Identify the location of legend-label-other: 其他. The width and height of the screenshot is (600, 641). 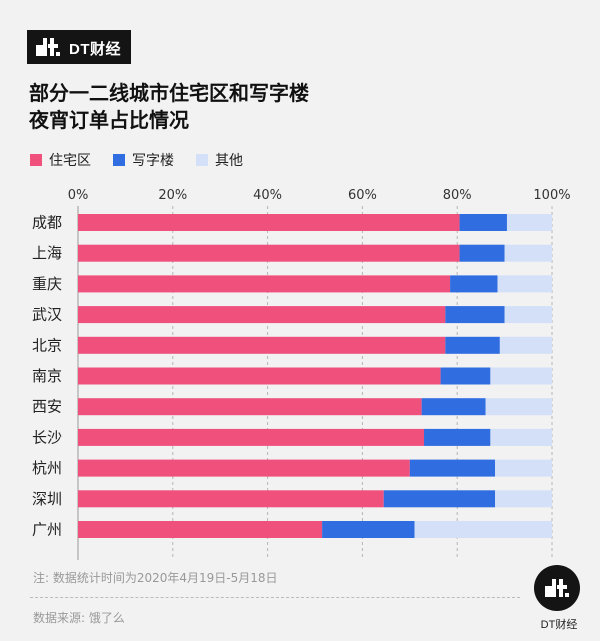
(229, 161).